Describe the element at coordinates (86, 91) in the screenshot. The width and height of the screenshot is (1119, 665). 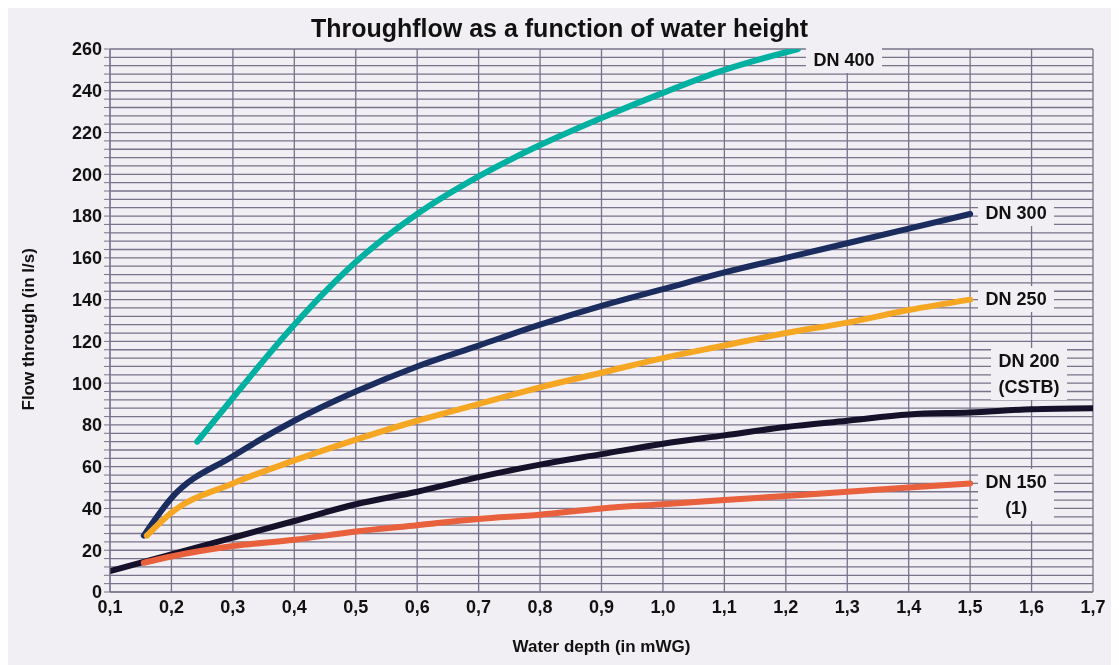
I see `y-tick-label: 240` at that location.